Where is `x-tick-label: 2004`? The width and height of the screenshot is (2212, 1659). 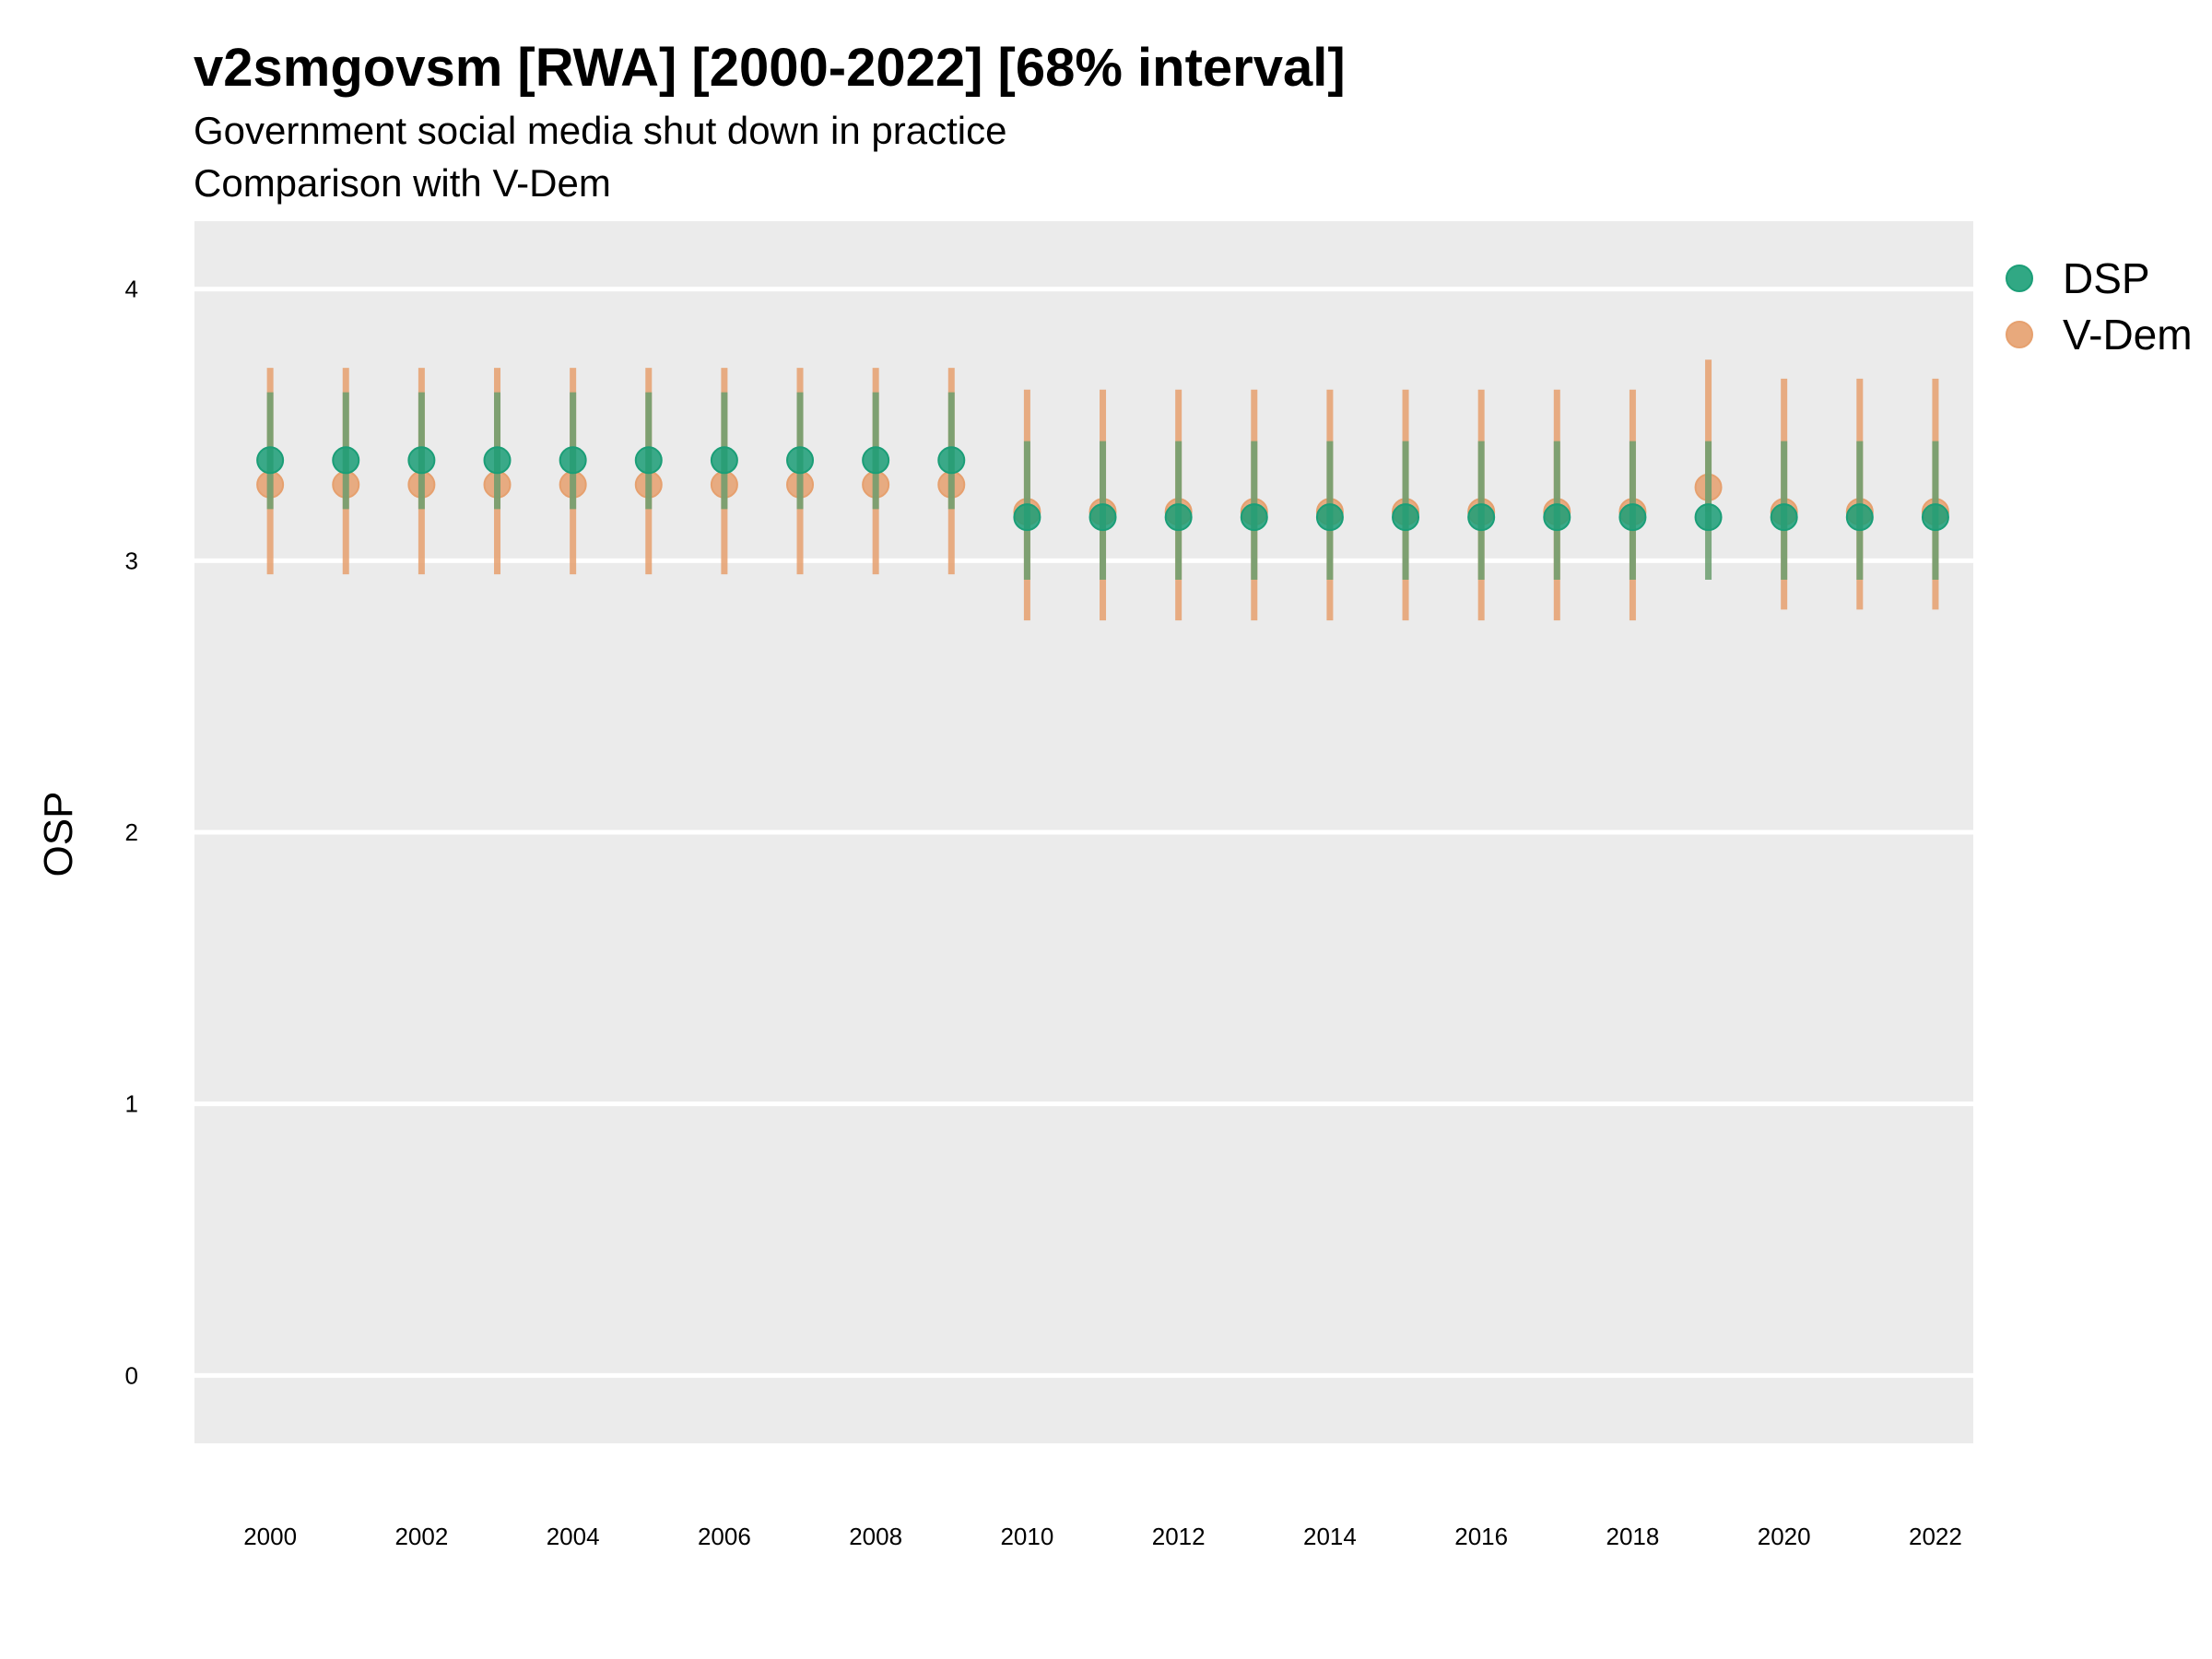 x-tick-label: 2004 is located at coordinates (573, 1536).